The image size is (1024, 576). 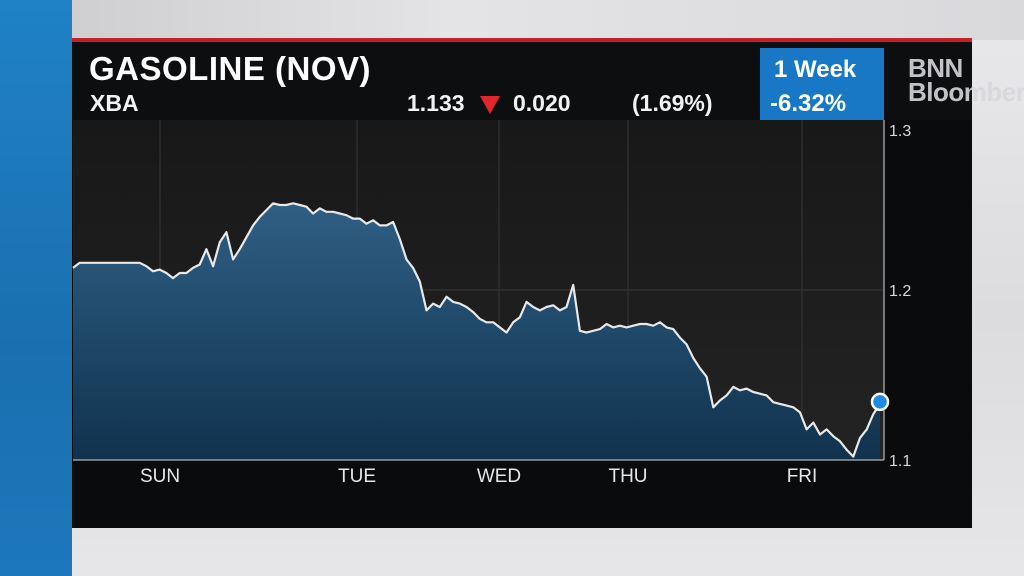 What do you see at coordinates (822, 86) in the screenshot?
I see `period-change-box: 1 Week -6.32%` at bounding box center [822, 86].